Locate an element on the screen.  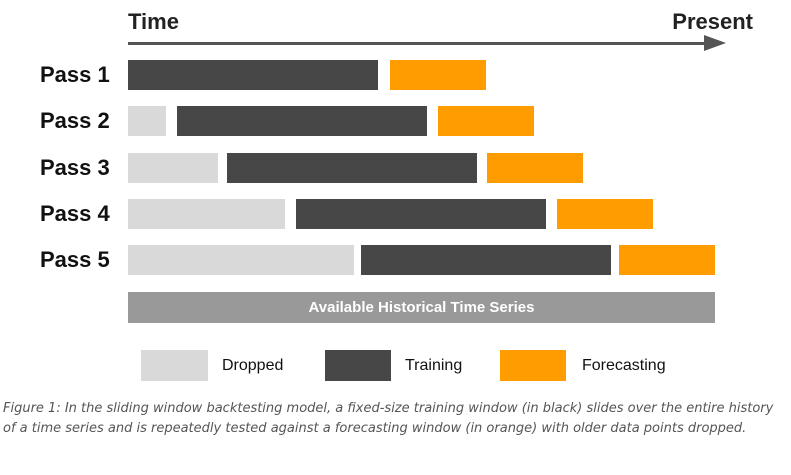
arrow-right-icon is located at coordinates (715, 43).